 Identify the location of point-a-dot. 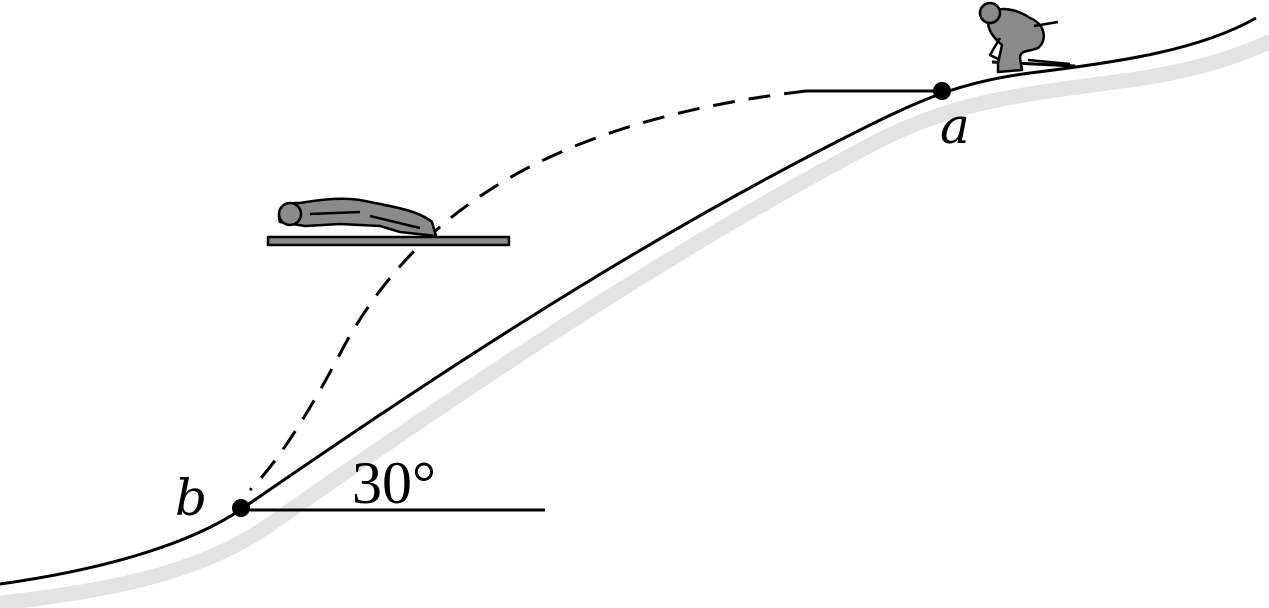
(942, 91).